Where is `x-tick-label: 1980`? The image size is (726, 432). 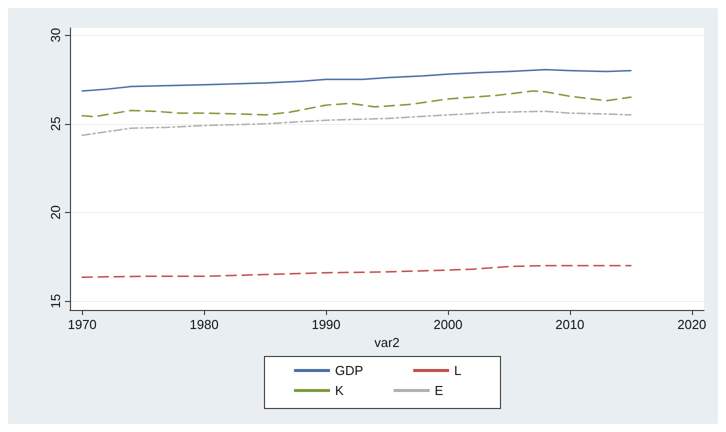 x-tick-label: 1980 is located at coordinates (204, 324).